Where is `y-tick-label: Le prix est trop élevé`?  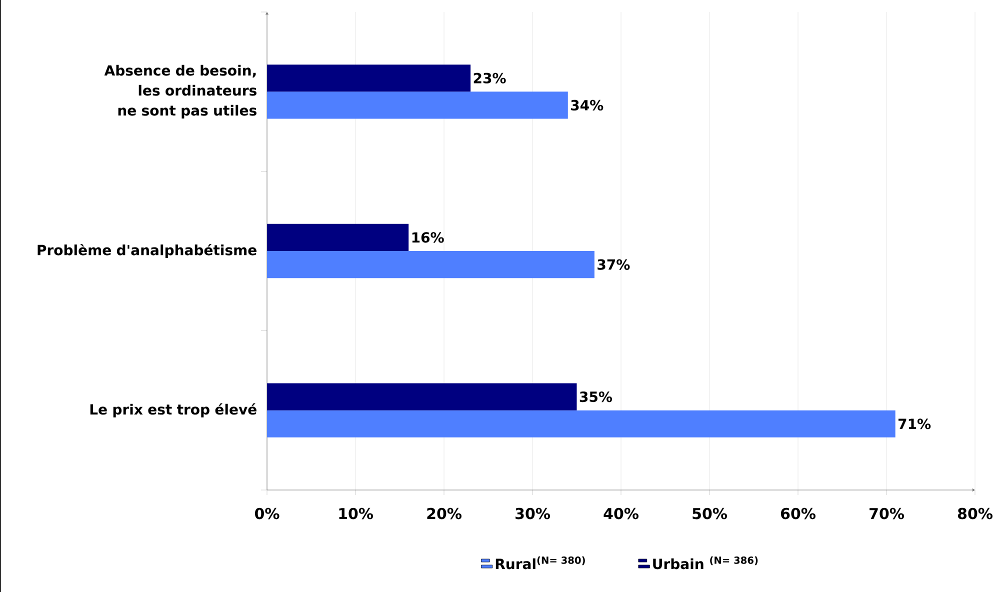
y-tick-label: Le prix est trop élevé is located at coordinates (173, 410).